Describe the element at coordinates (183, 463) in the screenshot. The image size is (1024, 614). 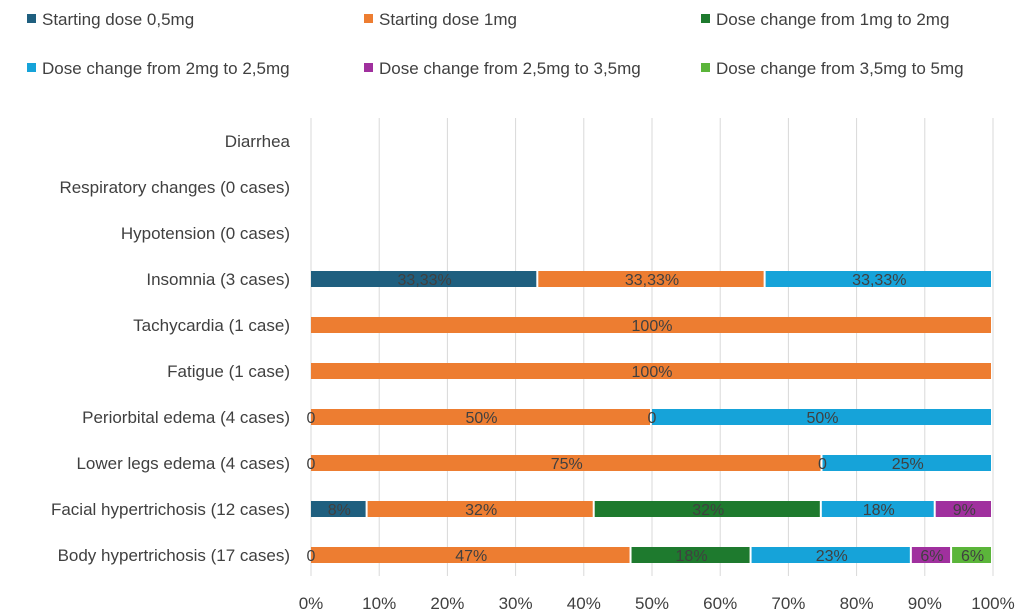
I see `category-label: Lower legs edema (4 cases)` at that location.